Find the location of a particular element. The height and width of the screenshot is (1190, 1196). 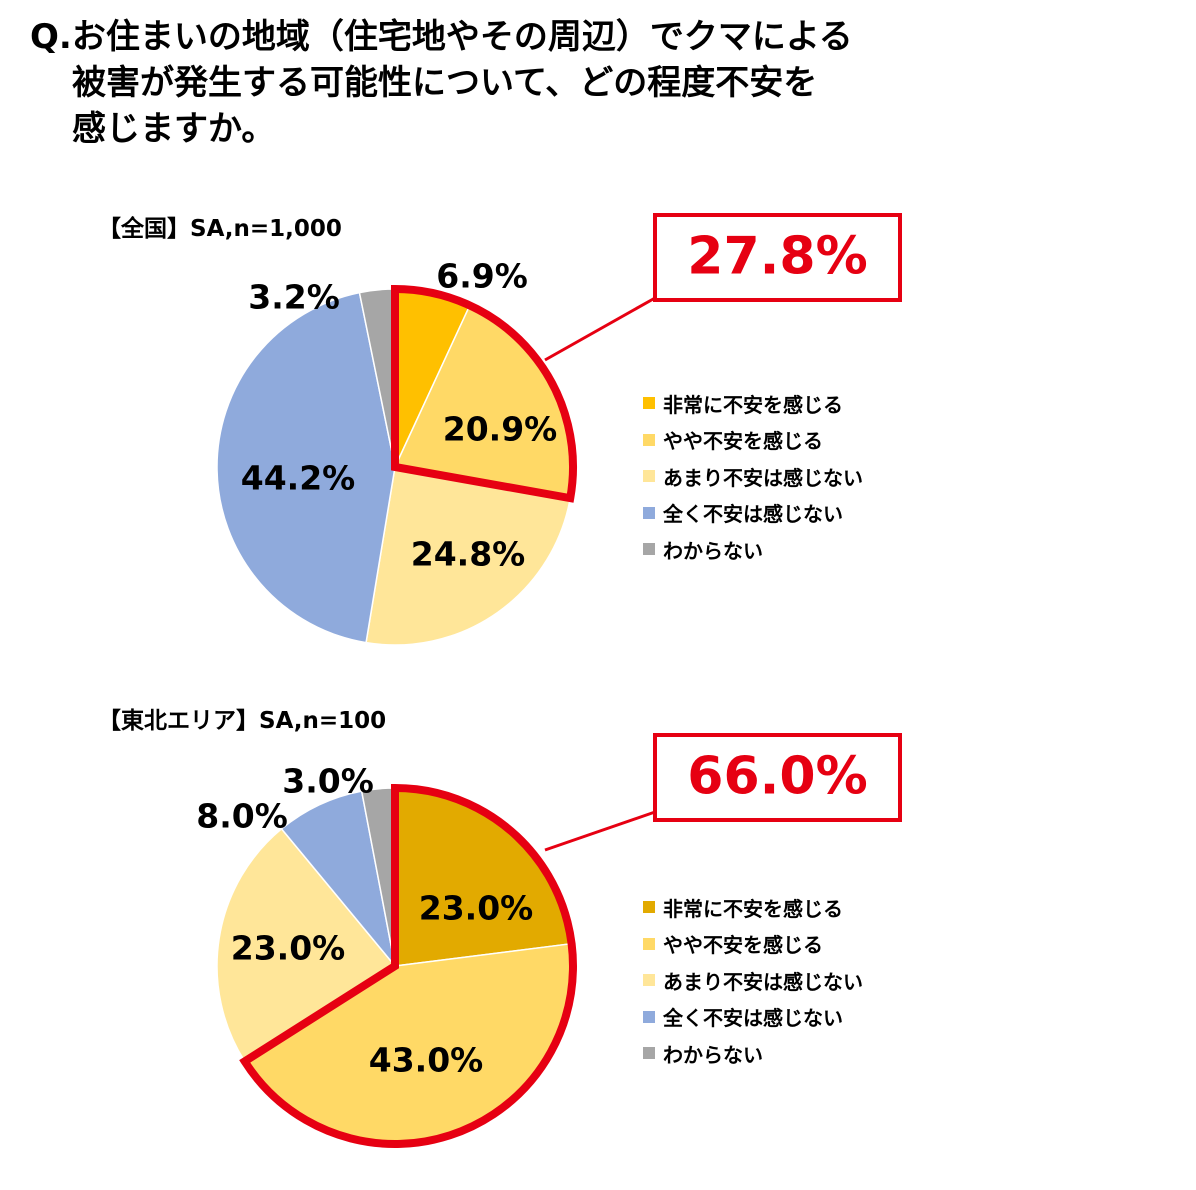

callout-value-tohoku: 66.0% is located at coordinates (777, 777).